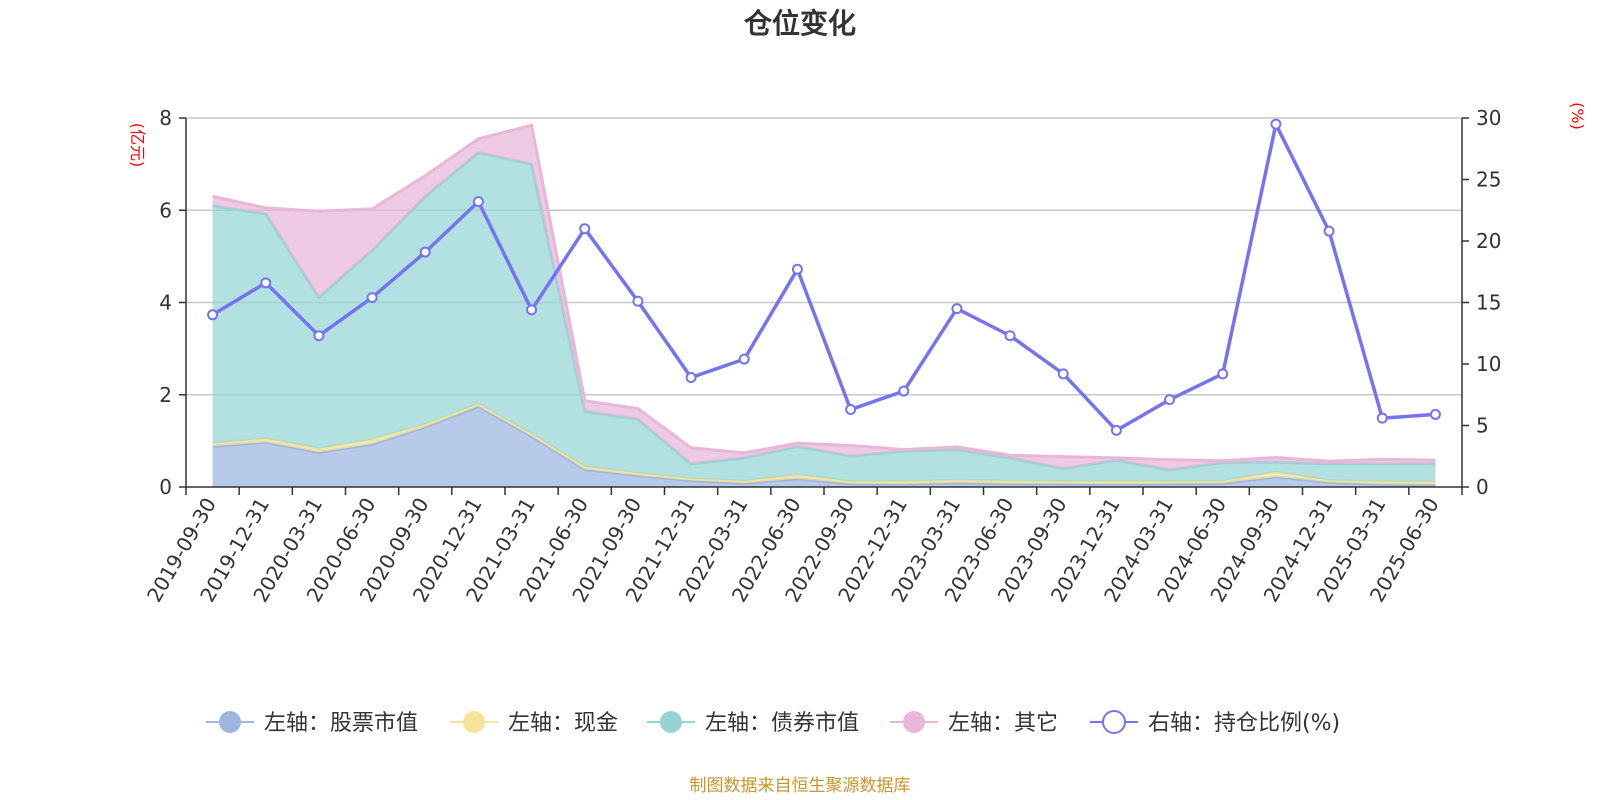 The width and height of the screenshot is (1600, 800). Describe the element at coordinates (341, 723) in the screenshot. I see `legend-label: 左轴：股票市值` at that location.